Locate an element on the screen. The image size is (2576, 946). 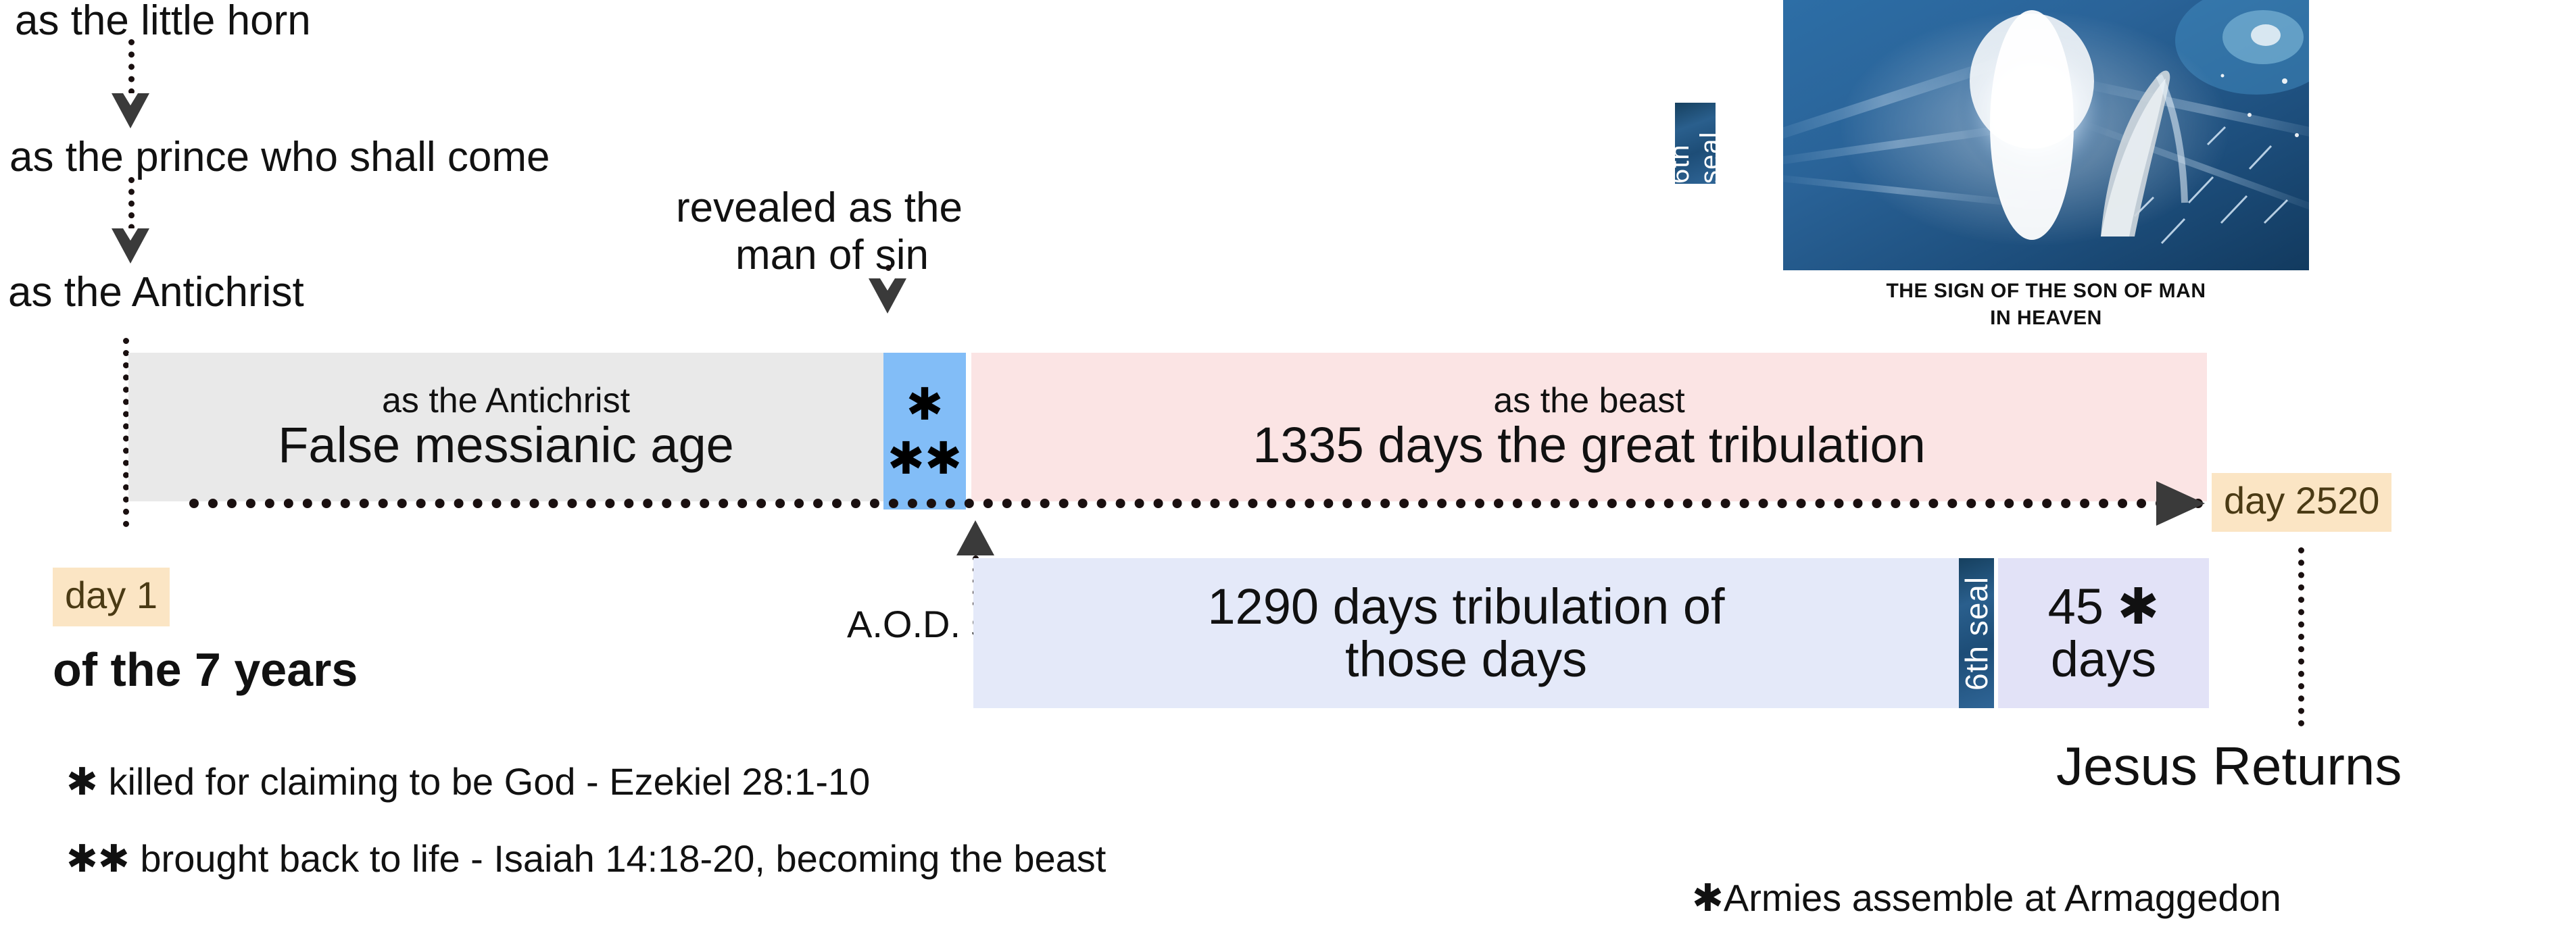
bar-pink-title: 1335 days the great tribulation is located at coordinates (1589, 446).